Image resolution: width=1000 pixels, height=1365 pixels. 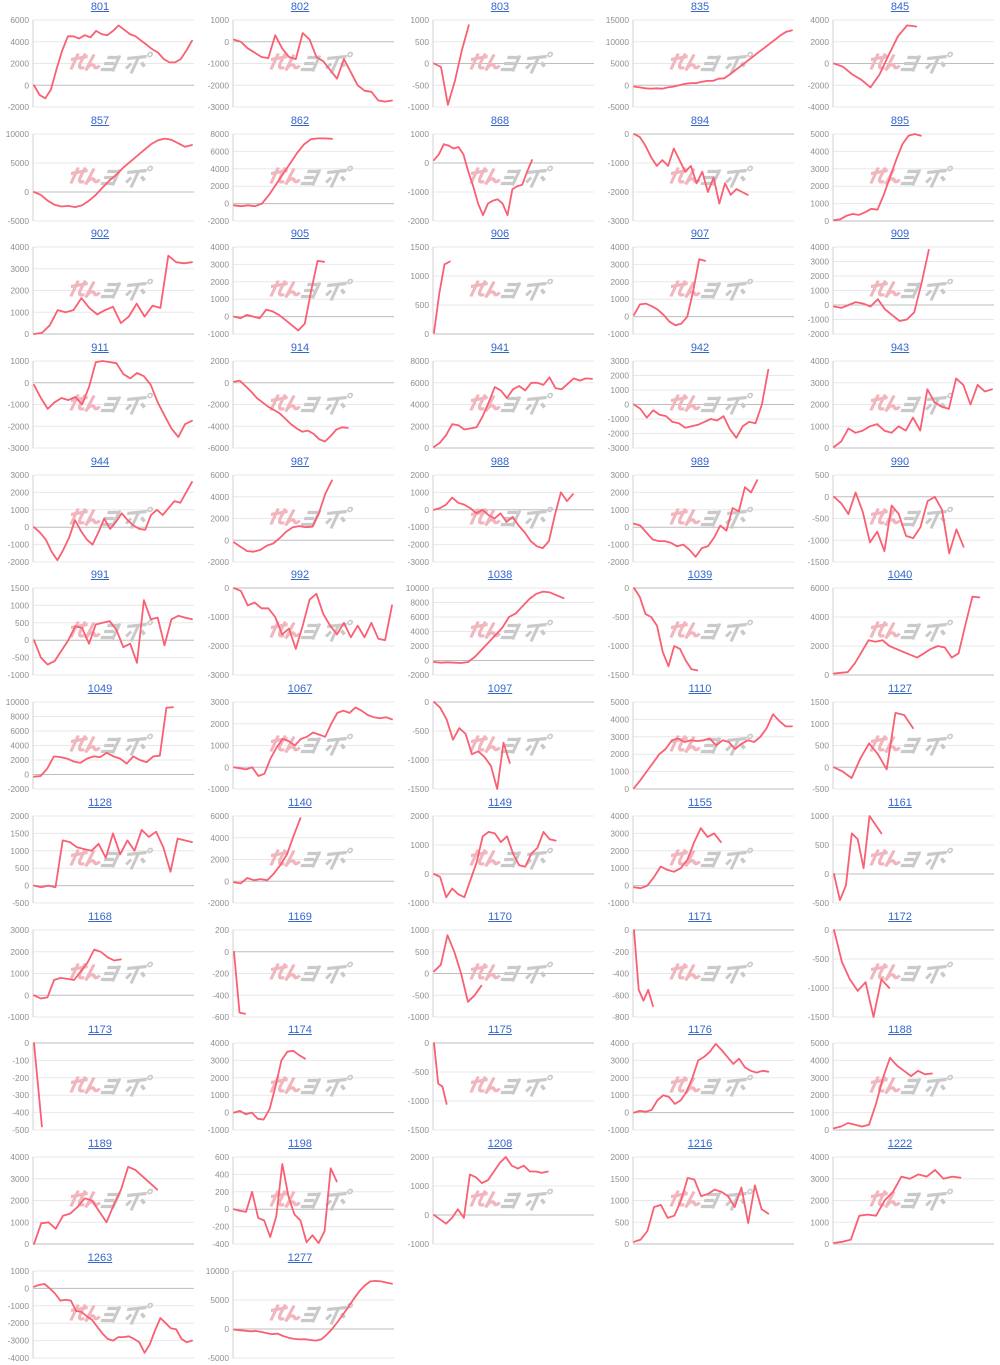 What do you see at coordinates (619, 448) in the screenshot?
I see `y-tick-label: -3000` at bounding box center [619, 448].